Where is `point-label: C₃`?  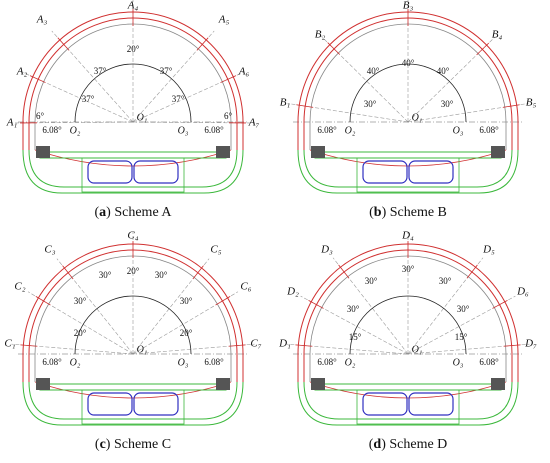
point-label: C₃ is located at coordinates (49, 250).